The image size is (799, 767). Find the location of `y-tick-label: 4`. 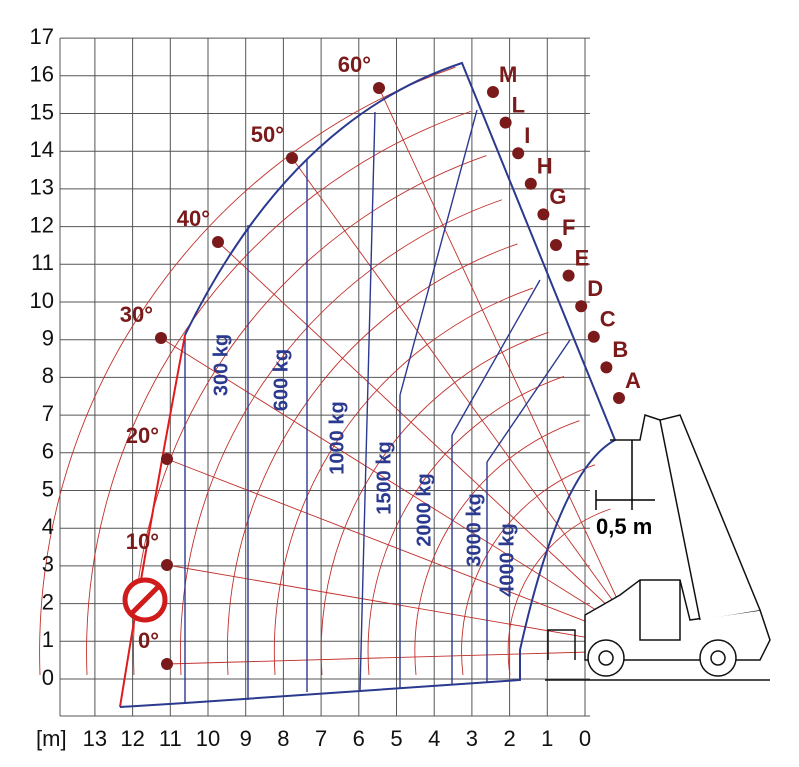

y-tick-label: 4 is located at coordinates (48, 526).